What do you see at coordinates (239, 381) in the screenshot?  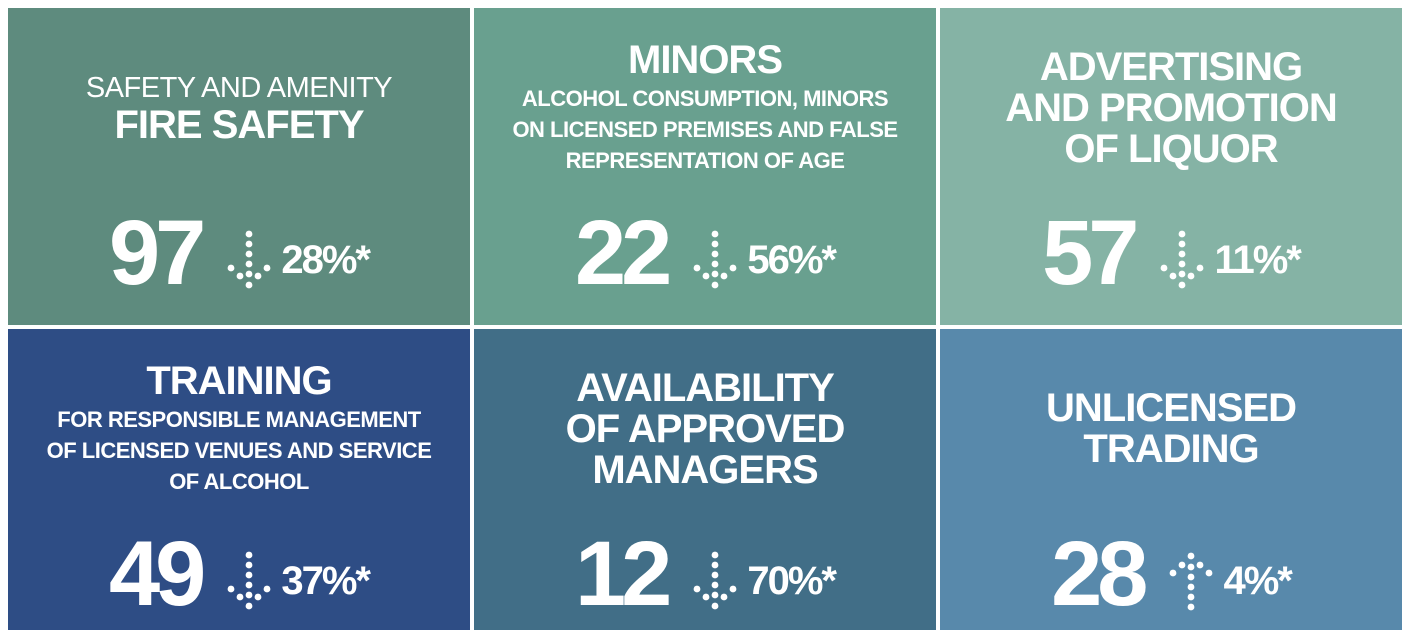 I see `title-line: TRAINING` at bounding box center [239, 381].